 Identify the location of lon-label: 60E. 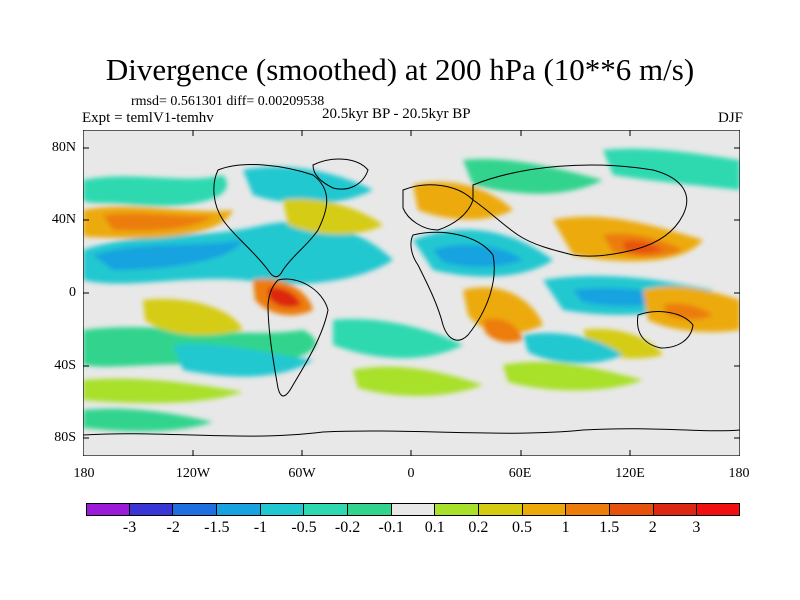
(520, 473).